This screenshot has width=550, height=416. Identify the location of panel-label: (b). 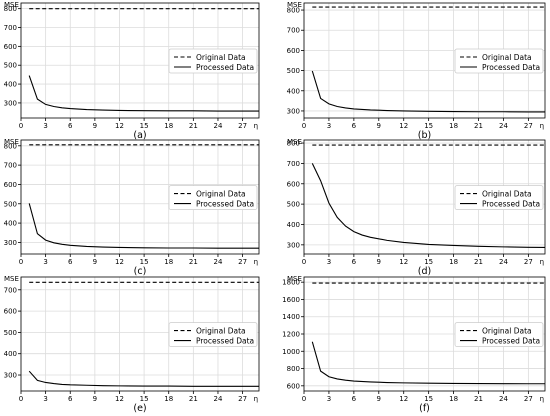
(424, 135).